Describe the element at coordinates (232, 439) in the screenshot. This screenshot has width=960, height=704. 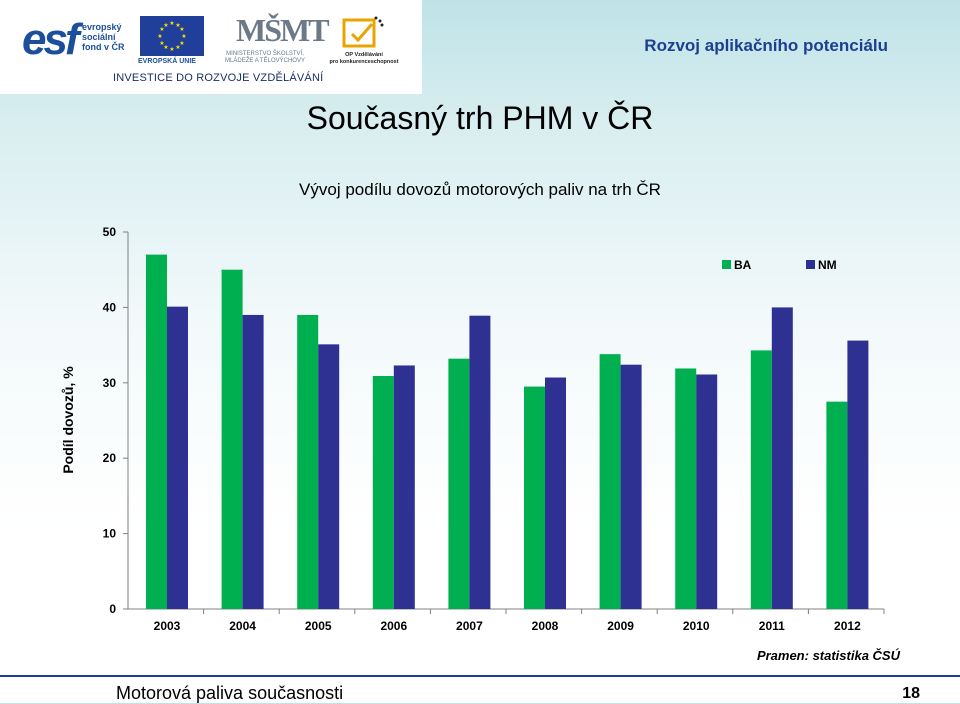
I see `bar-ba-2004` at that location.